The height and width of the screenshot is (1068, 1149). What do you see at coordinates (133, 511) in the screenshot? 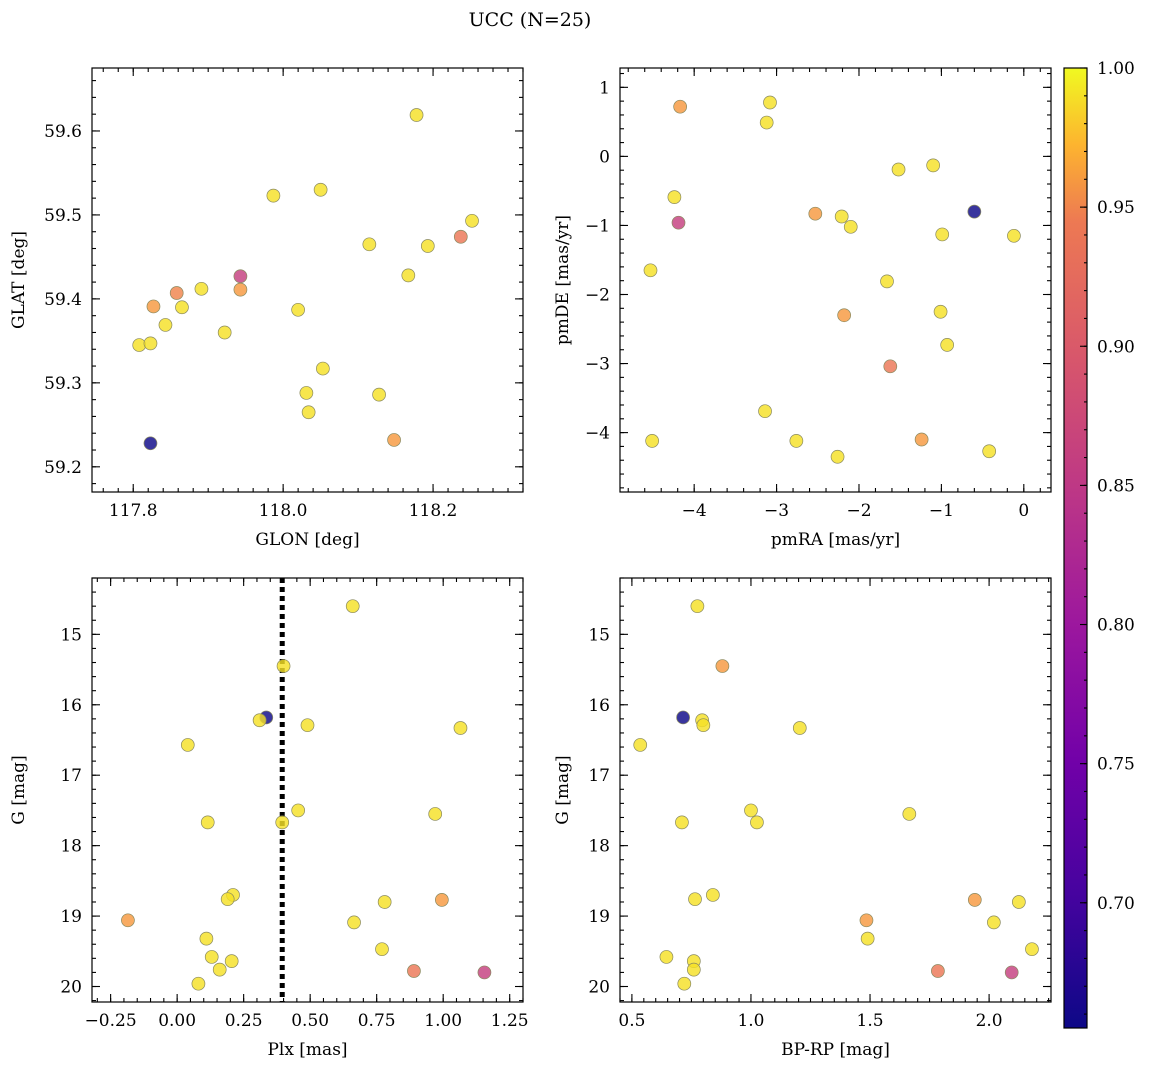
I see `x-tick-label: 117.8` at bounding box center [133, 511].